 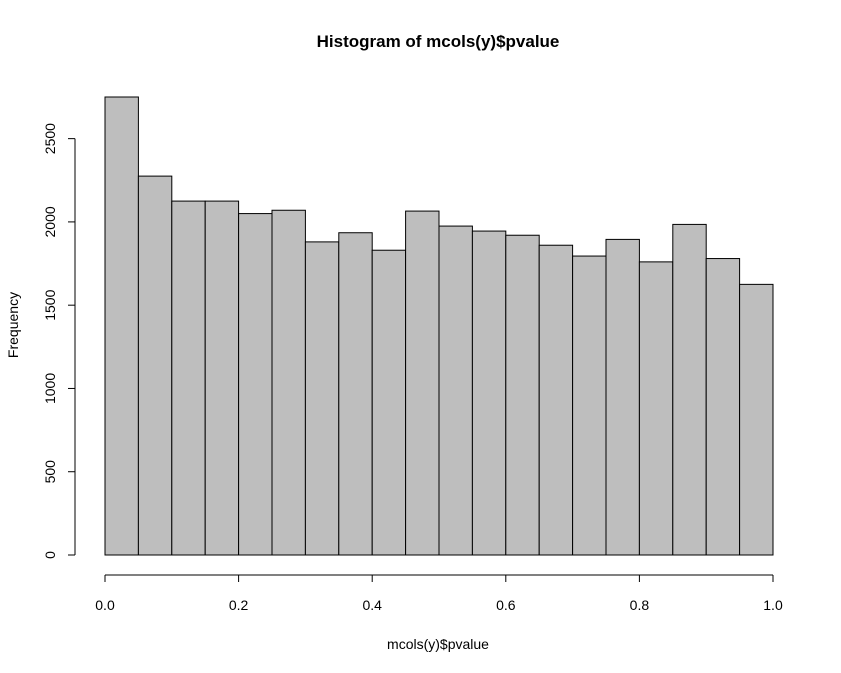 What do you see at coordinates (372, 605) in the screenshot?
I see `x-tick-label: 0.4` at bounding box center [372, 605].